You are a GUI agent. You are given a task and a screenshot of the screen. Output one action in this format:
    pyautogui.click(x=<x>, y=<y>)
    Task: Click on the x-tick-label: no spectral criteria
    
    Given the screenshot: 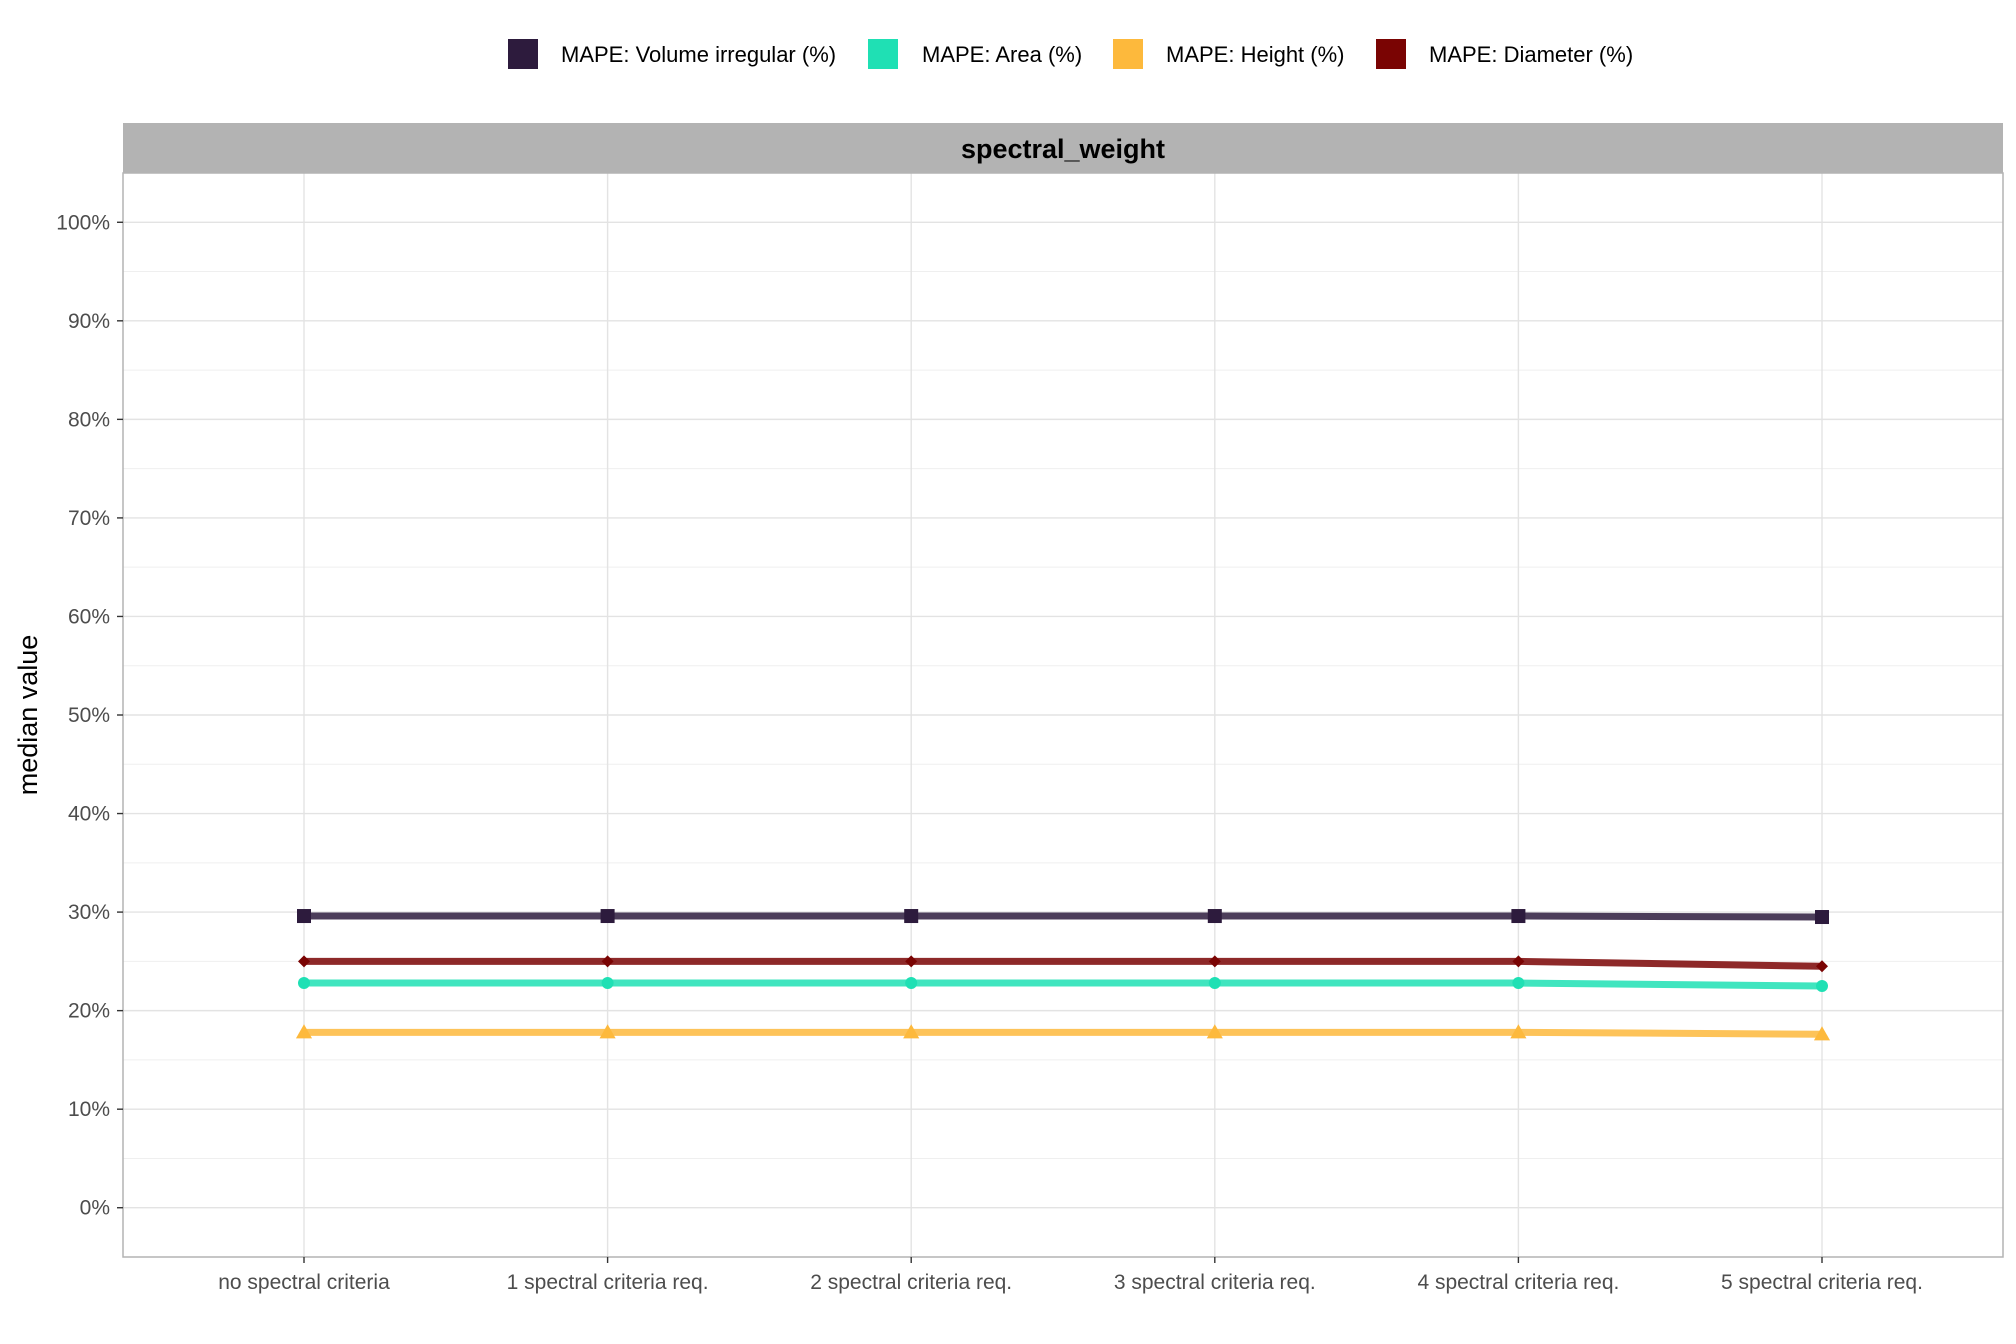 What is the action you would take?
    pyautogui.click(x=304, y=1282)
    